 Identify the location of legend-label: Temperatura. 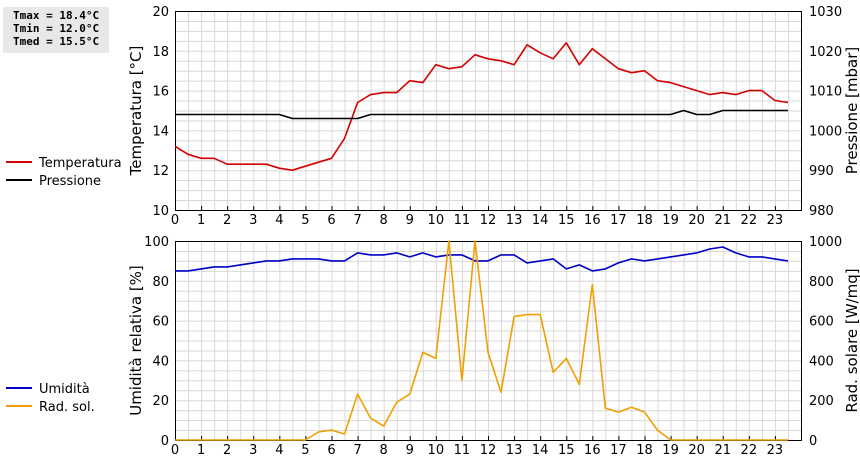
(80, 163).